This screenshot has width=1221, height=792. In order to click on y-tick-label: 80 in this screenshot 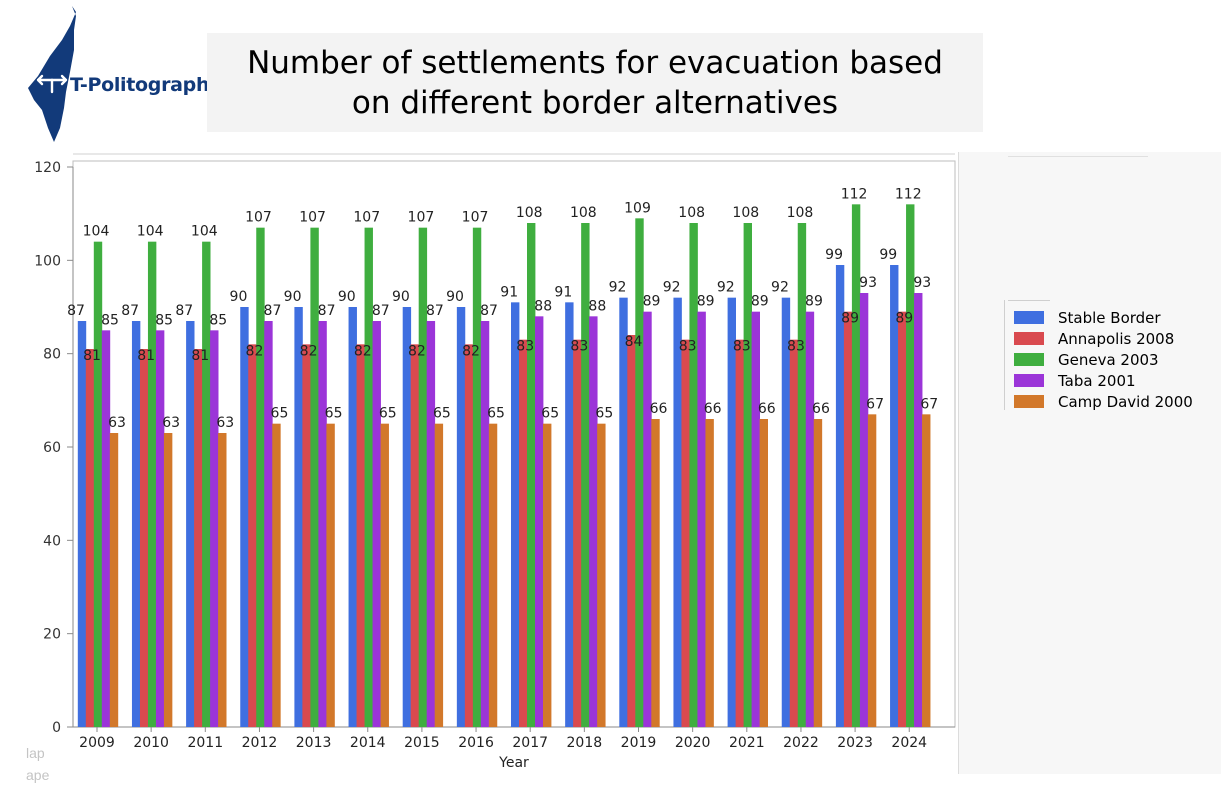, I will do `click(52, 355)`.